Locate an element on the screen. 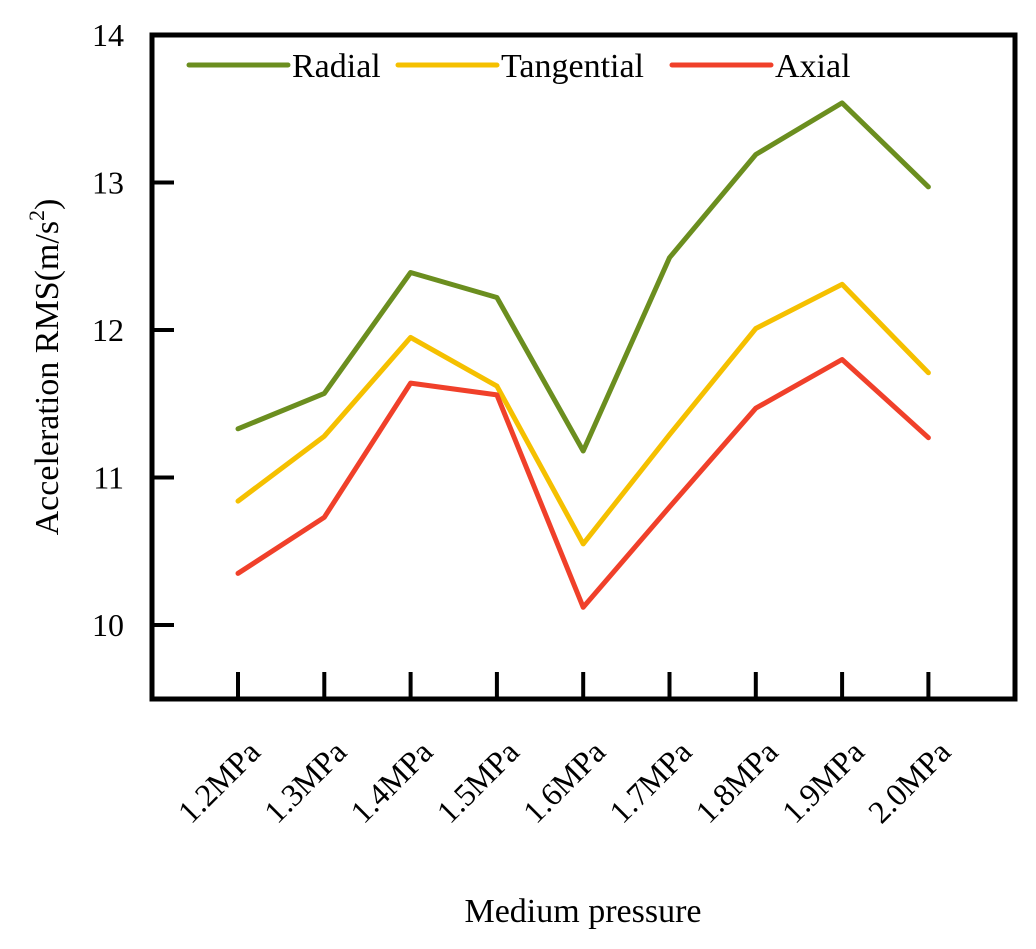 The height and width of the screenshot is (949, 1036). x-tick-label: 1.6MPa is located at coordinates (564, 781).